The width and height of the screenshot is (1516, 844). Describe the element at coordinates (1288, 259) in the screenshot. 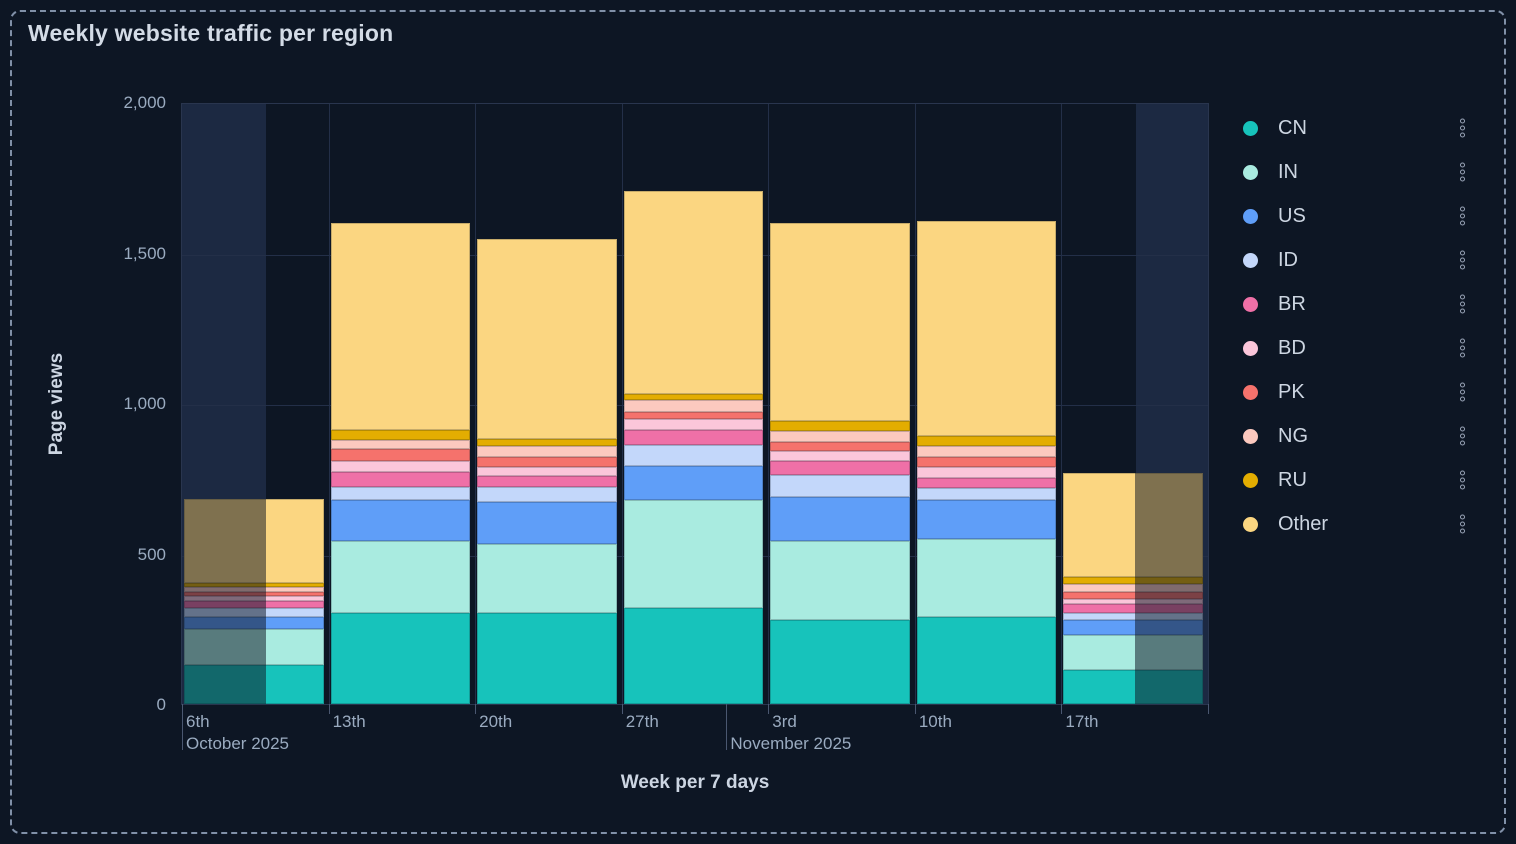

I see `legend-label: ID` at that location.